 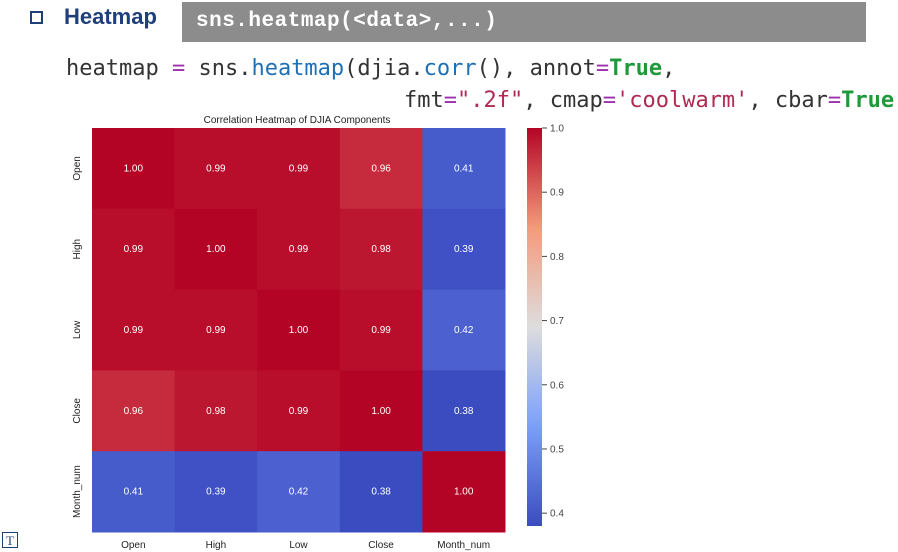 What do you see at coordinates (77, 411) in the screenshot?
I see `y-tick-label: Close` at bounding box center [77, 411].